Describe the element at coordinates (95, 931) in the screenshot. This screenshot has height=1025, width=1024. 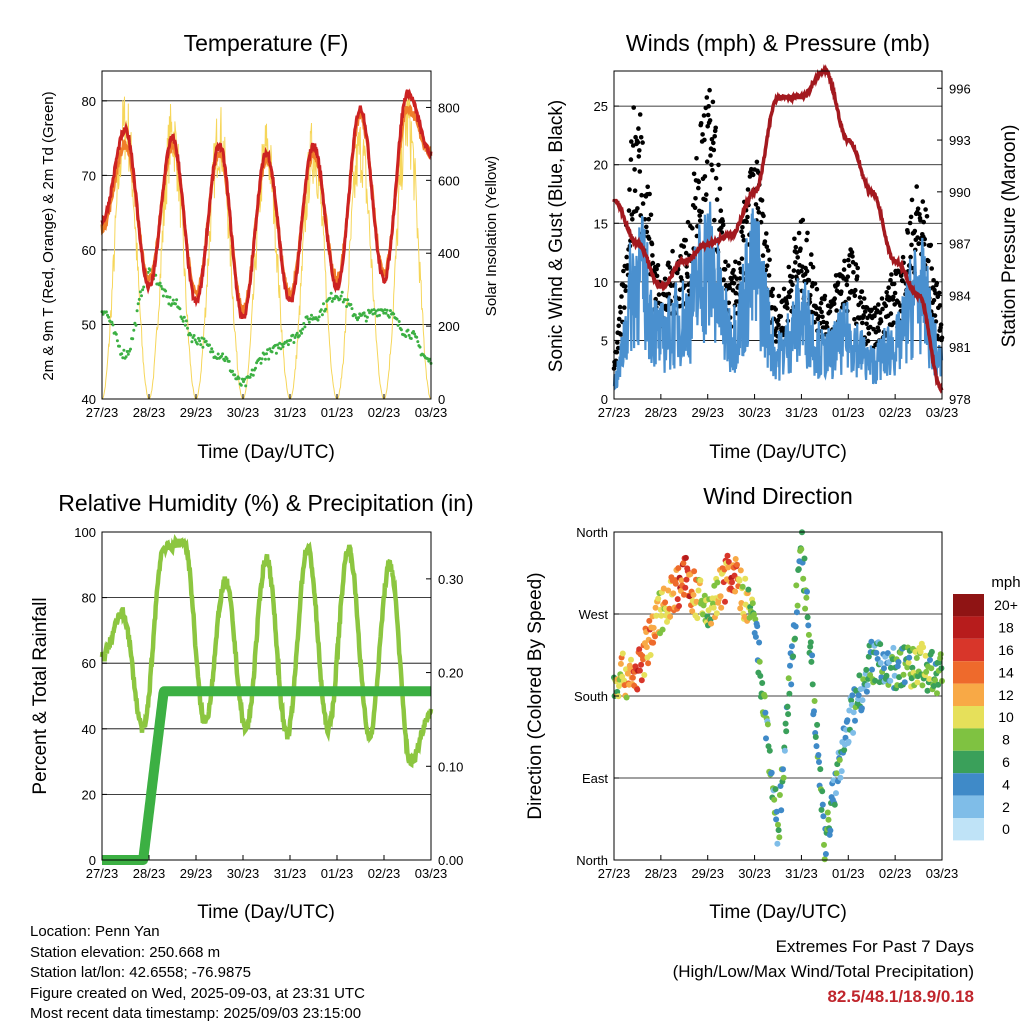
I see `info-location: Location: Penn Yan` at that location.